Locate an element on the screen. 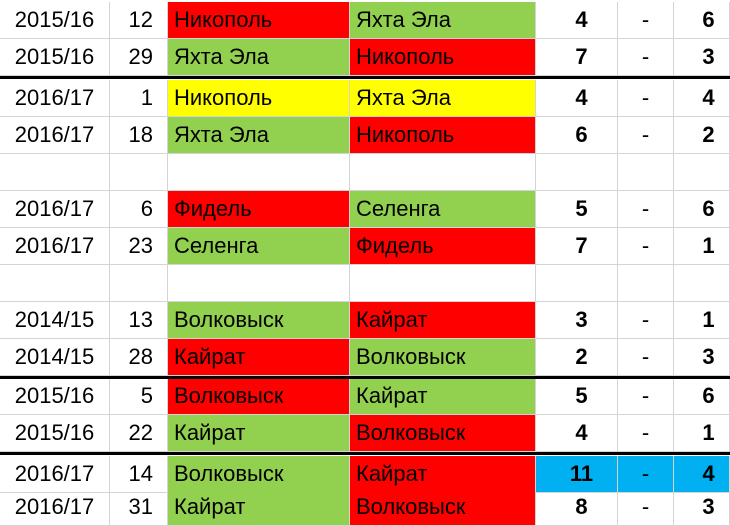  table-row: 2016/17 14 Волковыск Кайрат 11-4 is located at coordinates (365, 474).